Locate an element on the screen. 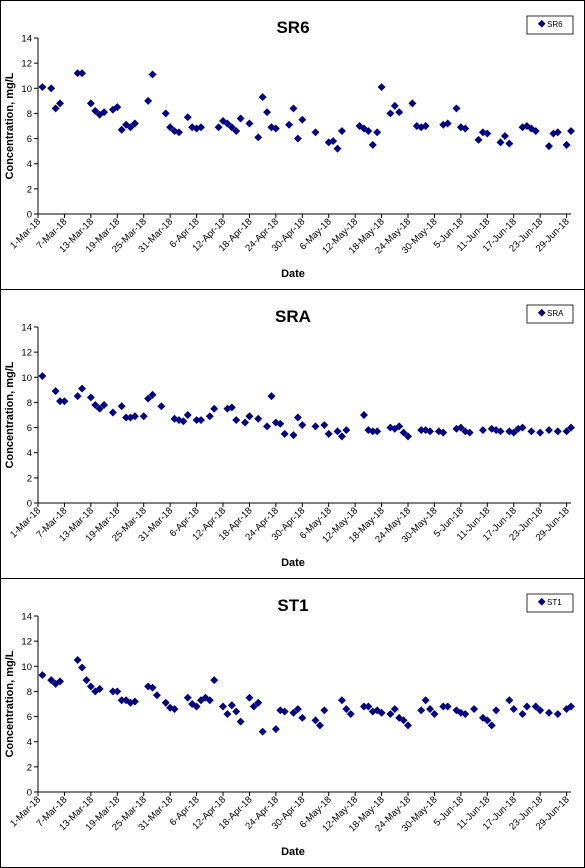 This screenshot has height=868, width=585. y-tick-label: 12 is located at coordinates (26, 64).